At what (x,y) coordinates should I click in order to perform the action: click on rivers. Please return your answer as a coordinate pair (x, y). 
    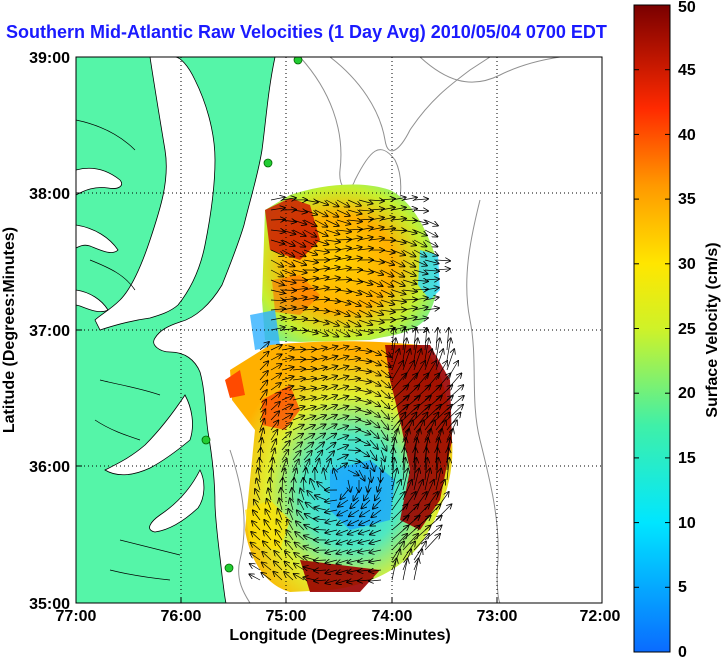
    Looking at the image, I should click on (128, 350).